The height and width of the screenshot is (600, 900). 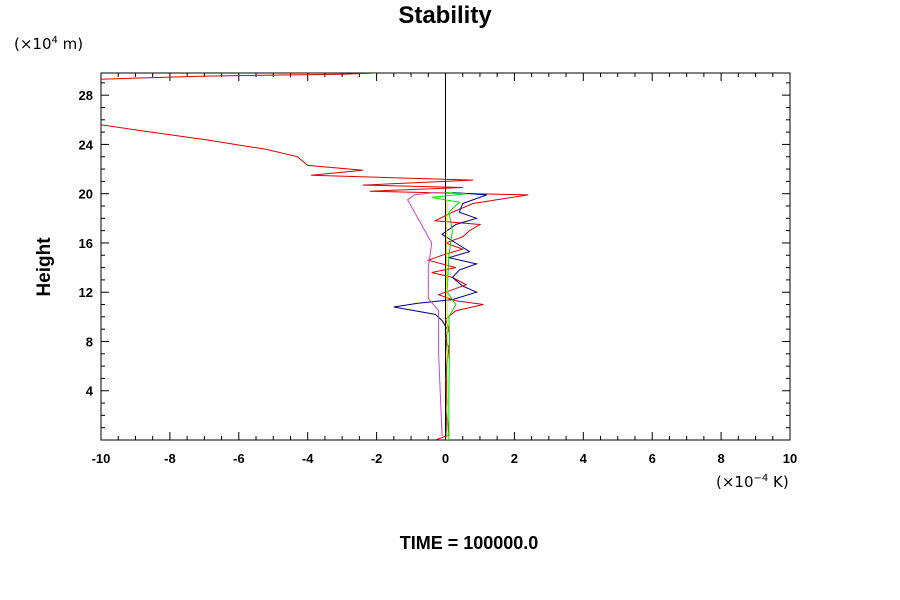 What do you see at coordinates (48, 44) in the screenshot?
I see `y-unit-label: (×104 m)` at bounding box center [48, 44].